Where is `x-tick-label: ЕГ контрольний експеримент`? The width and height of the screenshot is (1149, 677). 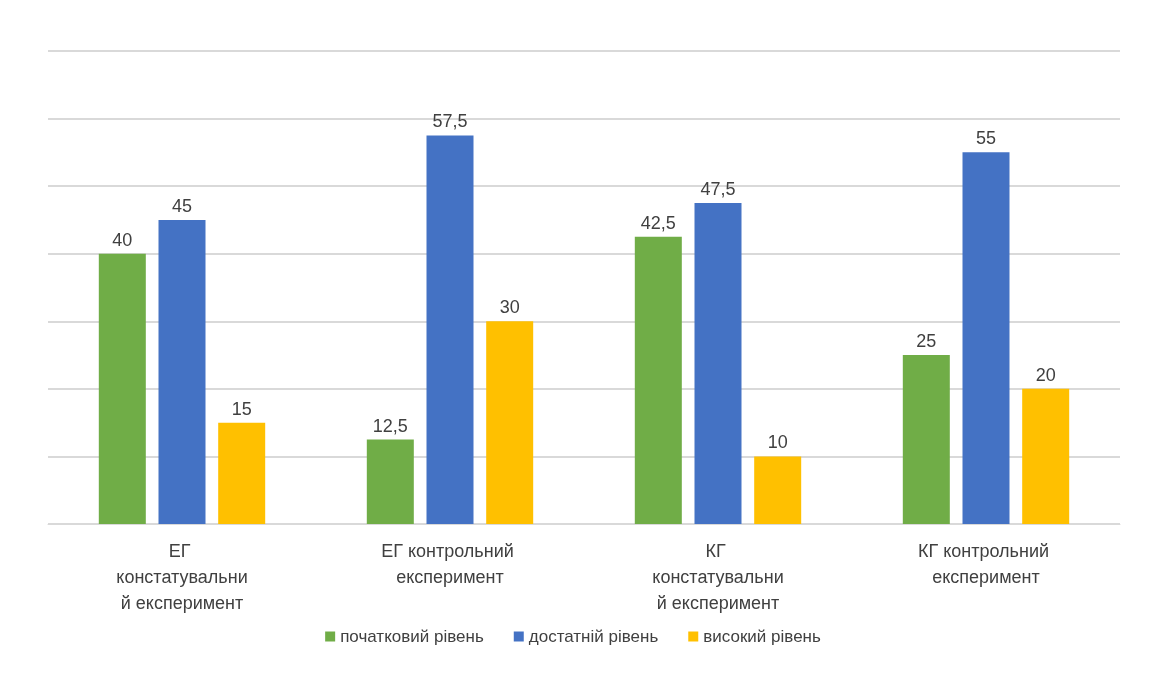 x-tick-label: ЕГ контрольний експеримент is located at coordinates (450, 564).